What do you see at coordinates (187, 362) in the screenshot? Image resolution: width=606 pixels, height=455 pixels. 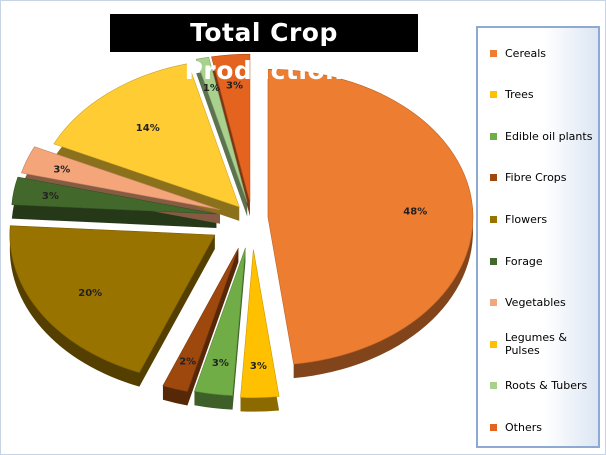 I see `data-label-fibre-crops: 2%` at bounding box center [187, 362].